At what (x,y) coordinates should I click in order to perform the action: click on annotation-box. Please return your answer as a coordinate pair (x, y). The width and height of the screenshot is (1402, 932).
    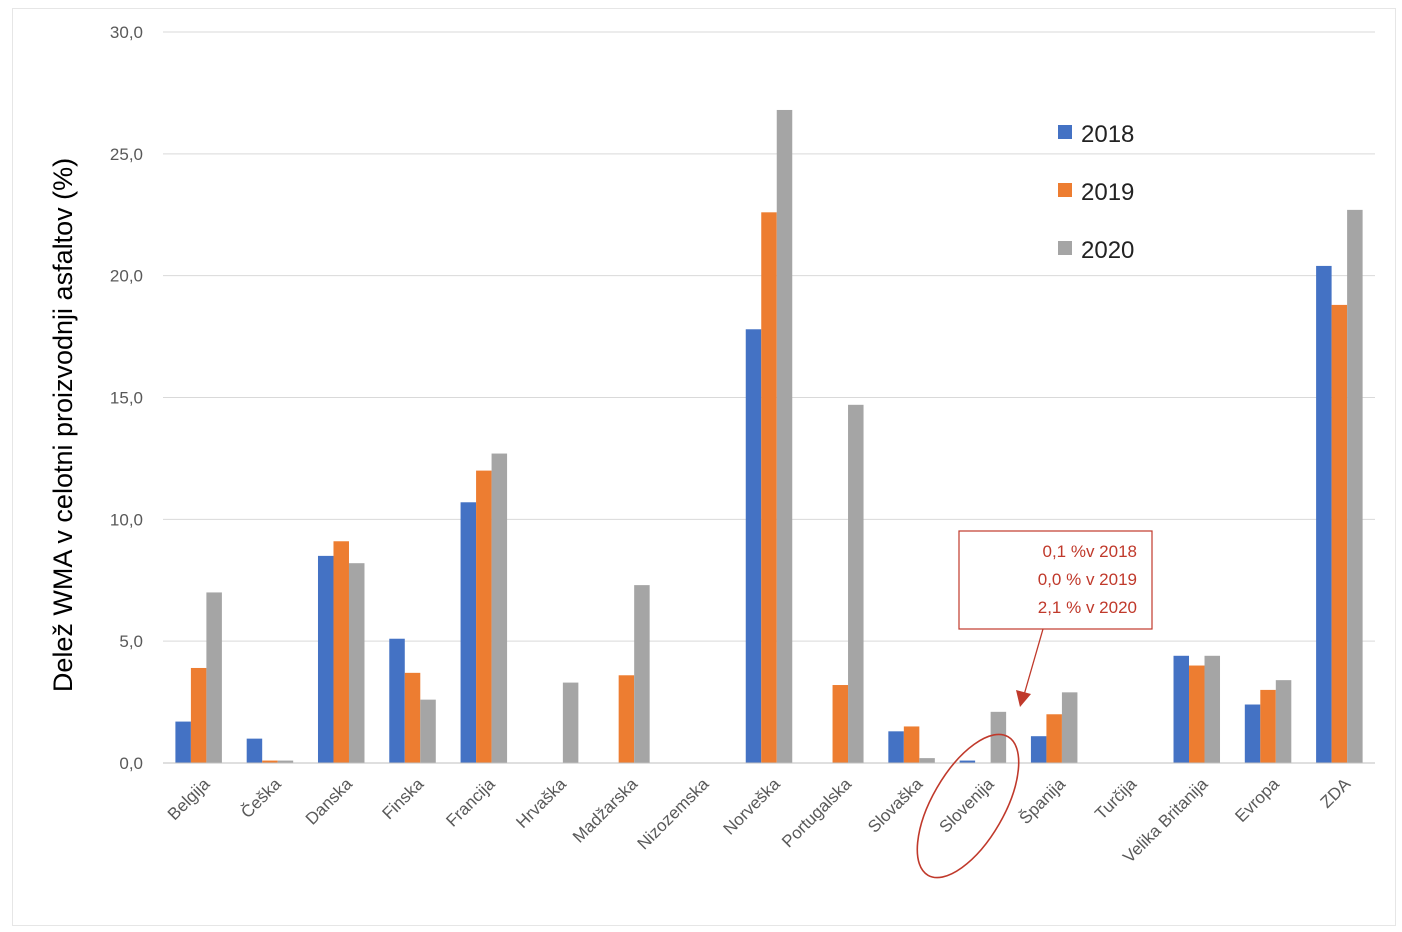
    Looking at the image, I should click on (1055, 580).